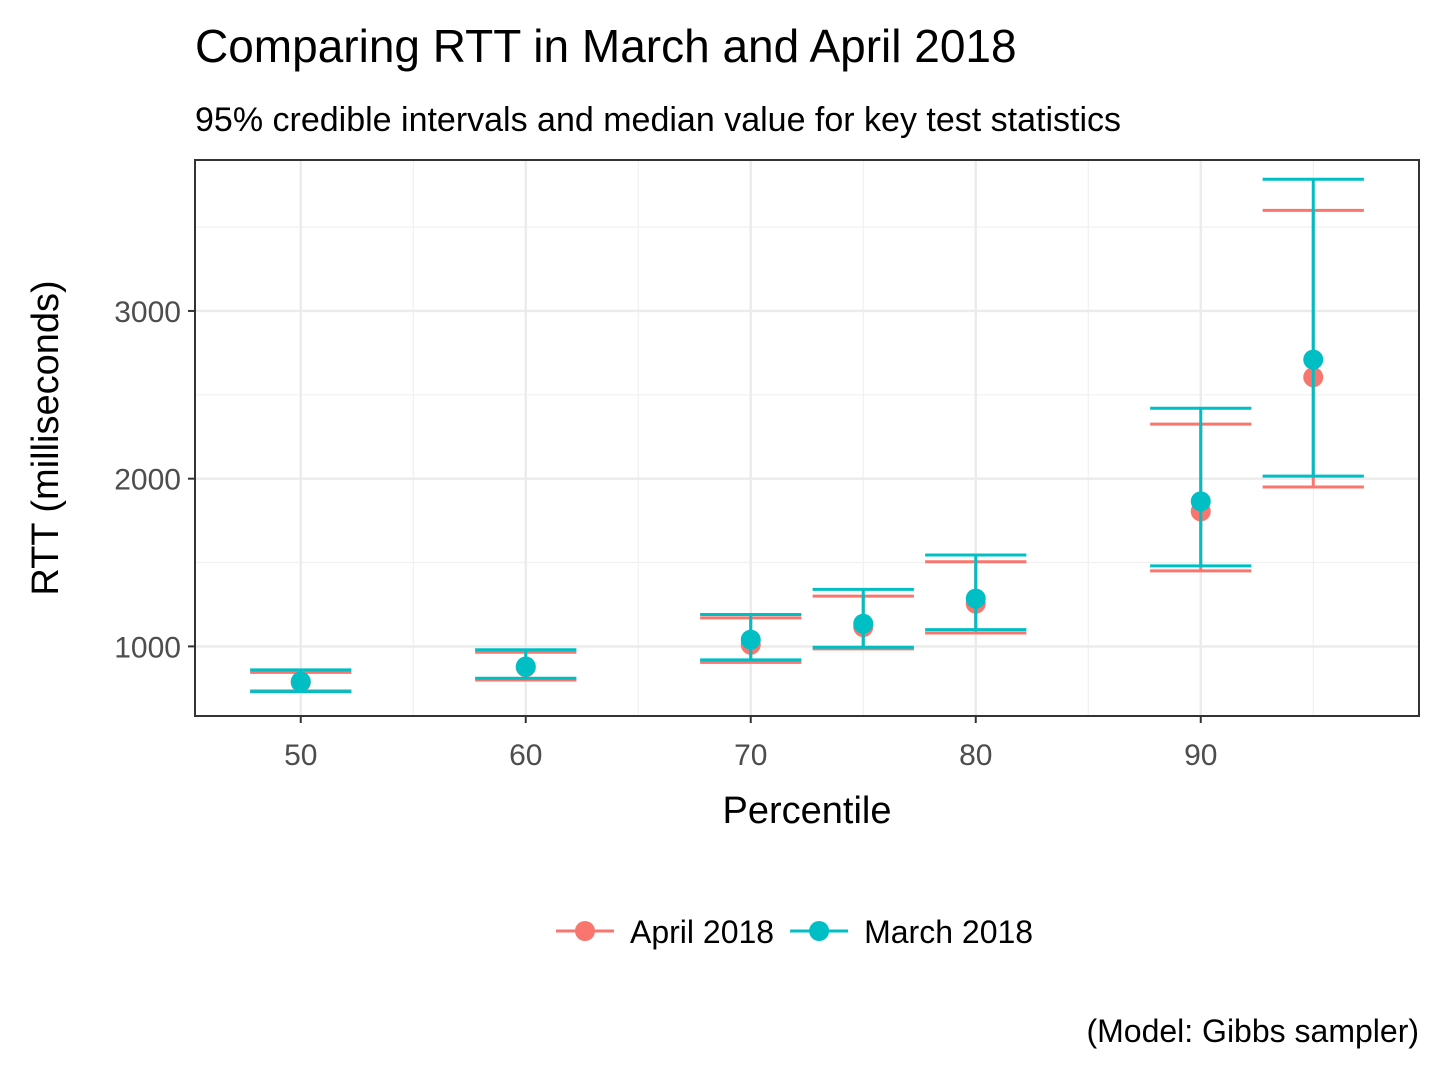 Image resolution: width=1443 pixels, height=1075 pixels. I want to click on x-axis: 50 60 70 80 90, so click(750, 744).